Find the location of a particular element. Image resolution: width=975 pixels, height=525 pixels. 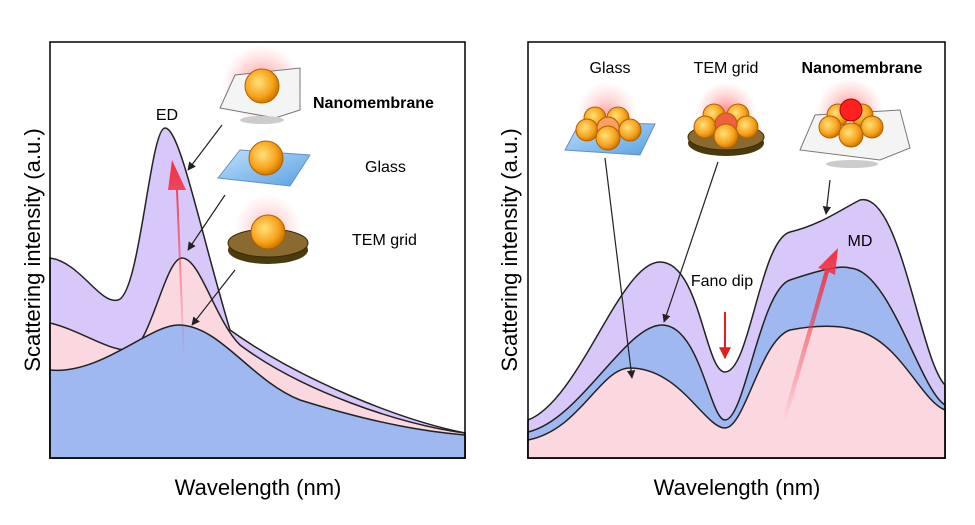

tem-curve is located at coordinates (257, 391).